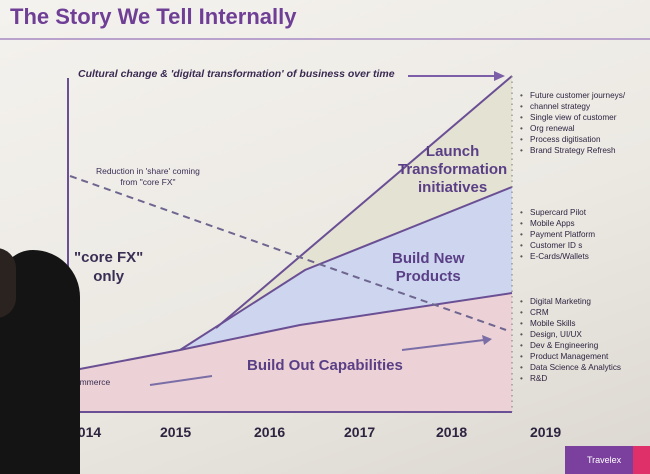  What do you see at coordinates (8, 283) in the screenshot?
I see `presenter-head` at bounding box center [8, 283].